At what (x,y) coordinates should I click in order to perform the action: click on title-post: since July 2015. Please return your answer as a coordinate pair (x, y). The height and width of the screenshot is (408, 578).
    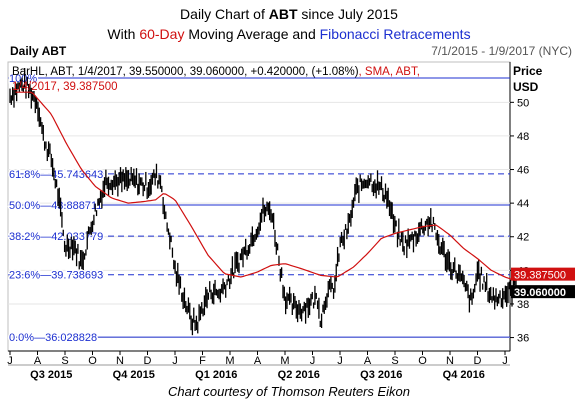
    Looking at the image, I should click on (347, 14).